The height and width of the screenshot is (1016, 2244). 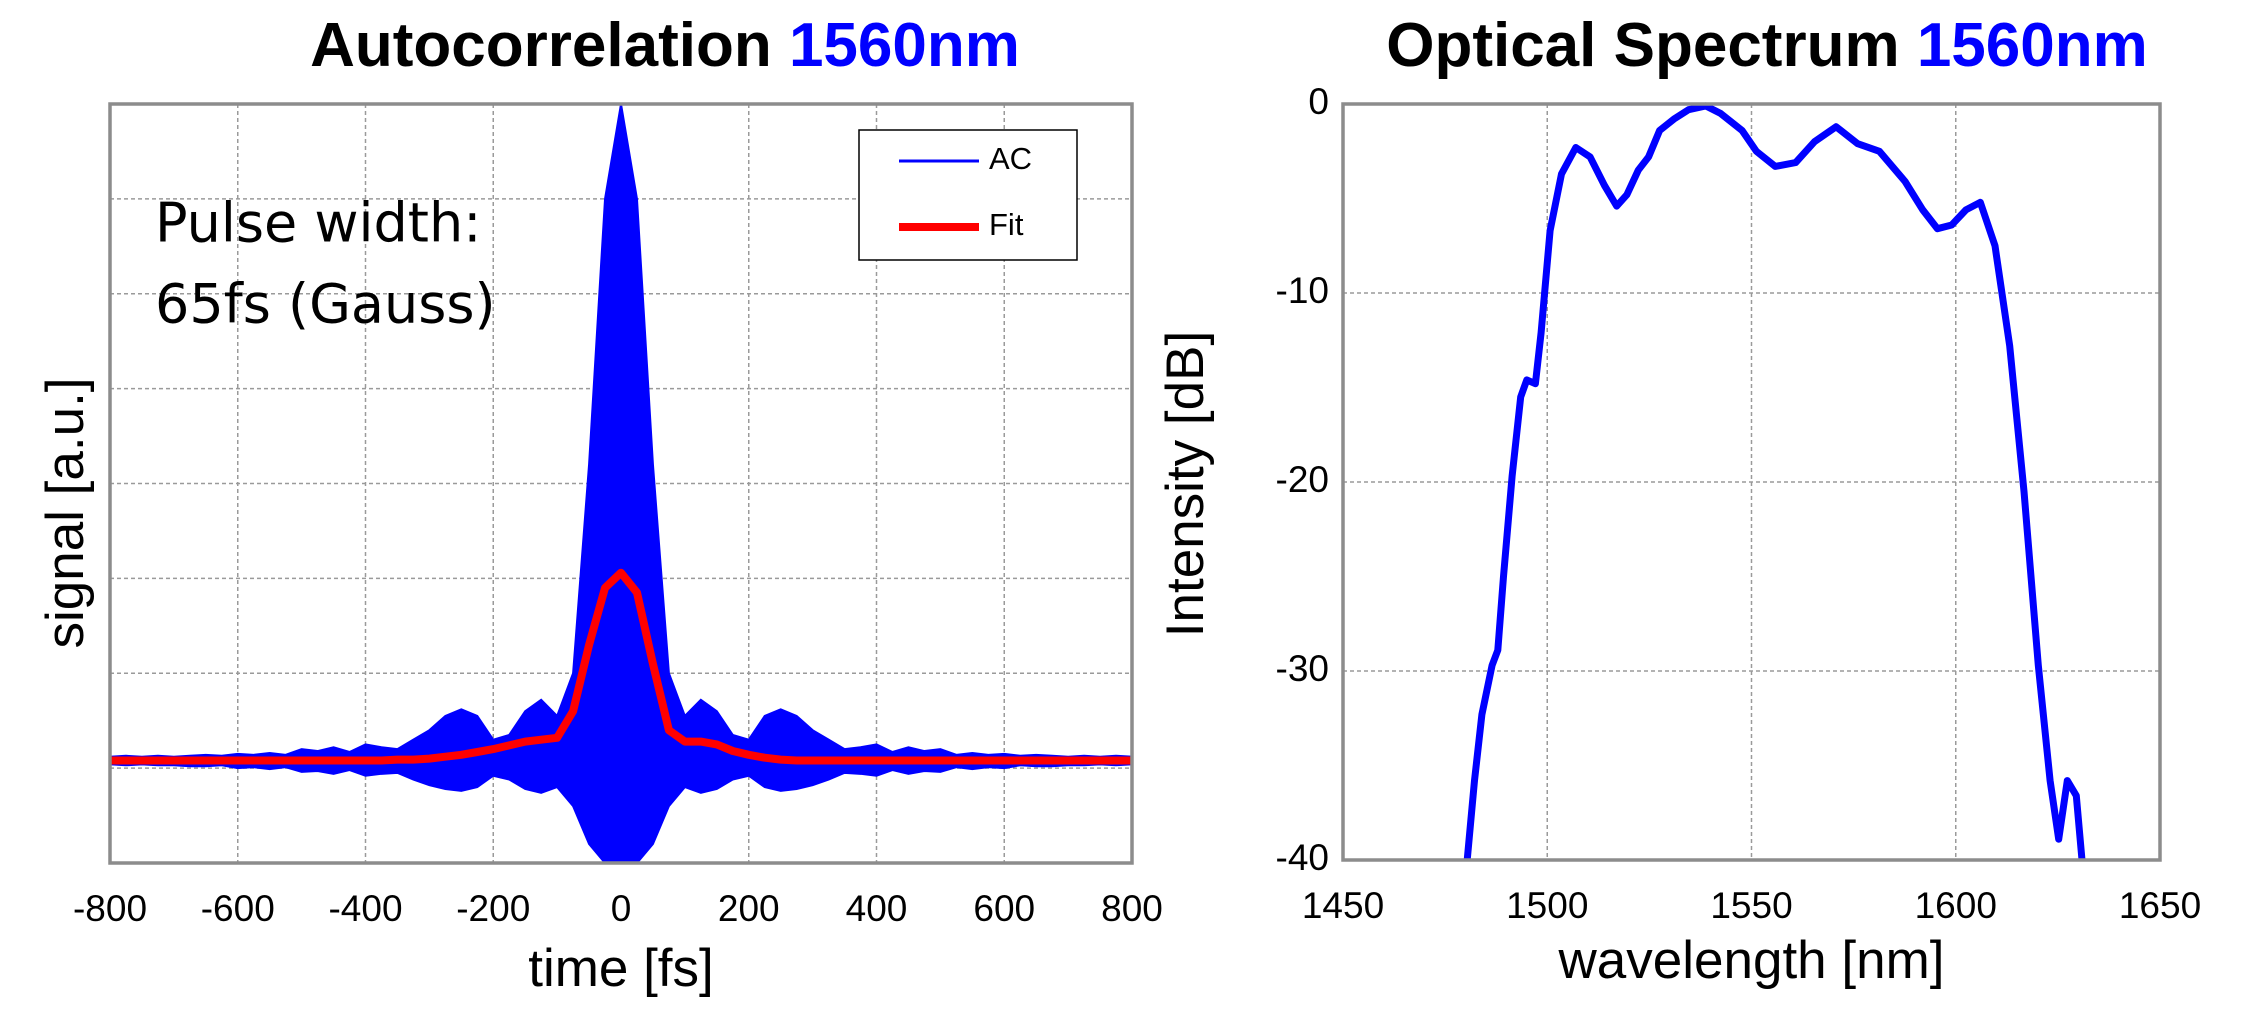 What do you see at coordinates (1751, 905) in the screenshot?
I see `x-tick-label: 1550` at bounding box center [1751, 905].